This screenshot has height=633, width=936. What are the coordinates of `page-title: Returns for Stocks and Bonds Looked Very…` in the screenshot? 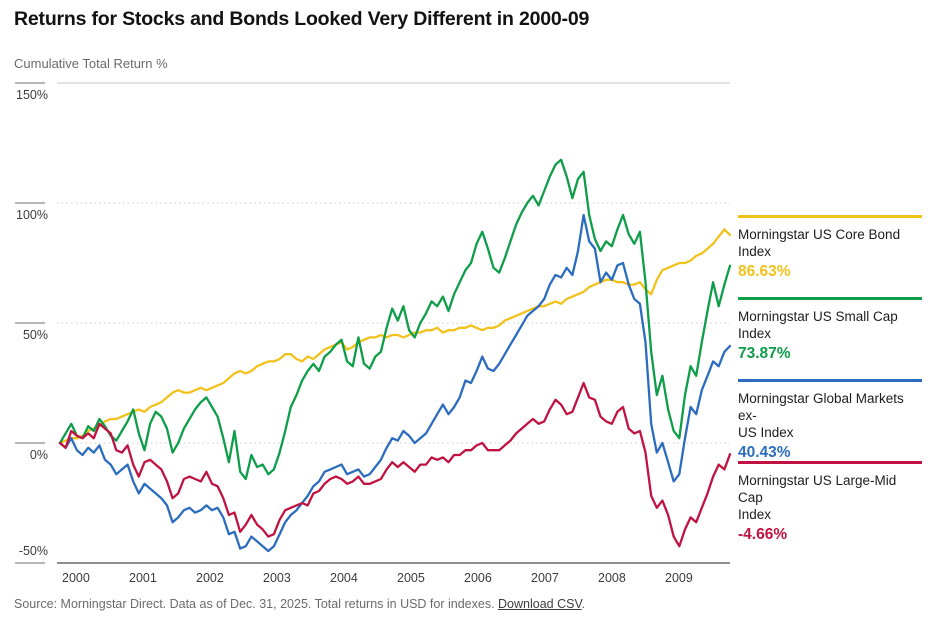 It's located at (302, 19).